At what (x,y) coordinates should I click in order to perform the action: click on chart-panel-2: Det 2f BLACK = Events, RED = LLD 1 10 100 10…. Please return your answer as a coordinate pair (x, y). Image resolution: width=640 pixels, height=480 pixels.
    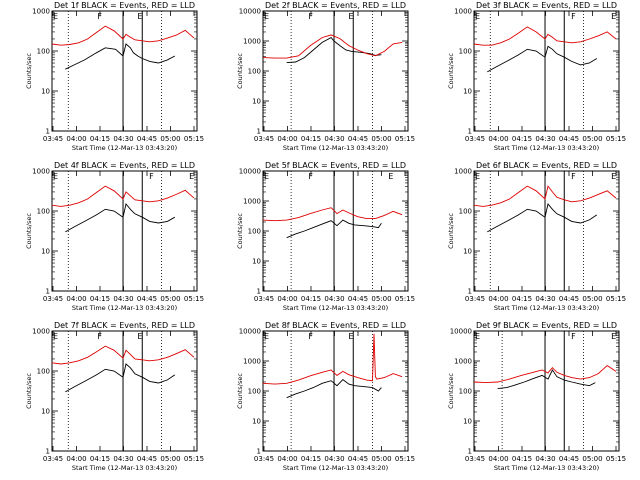
    Looking at the image, I should click on (325, 76).